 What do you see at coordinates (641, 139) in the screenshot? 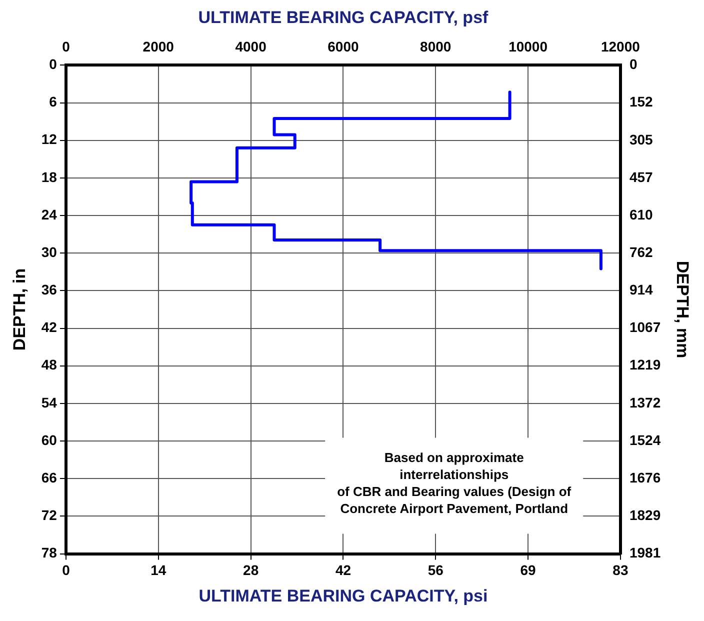
I see `y2-tick-label: 305` at bounding box center [641, 139].